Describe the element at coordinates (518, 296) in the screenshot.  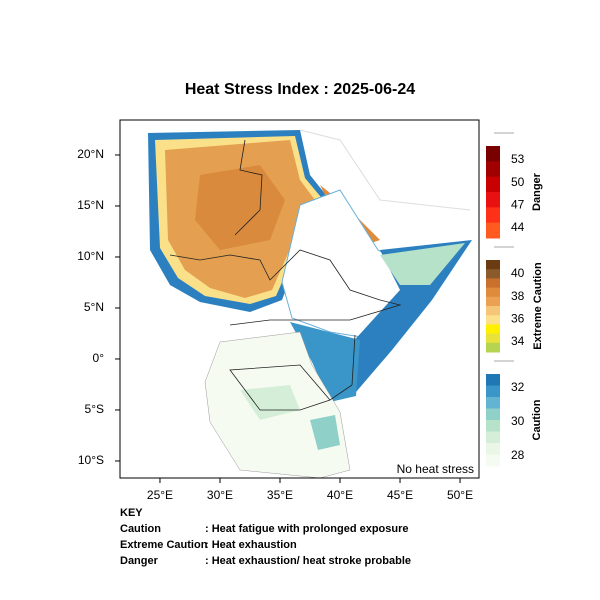
I see `legend-label: 38` at that location.